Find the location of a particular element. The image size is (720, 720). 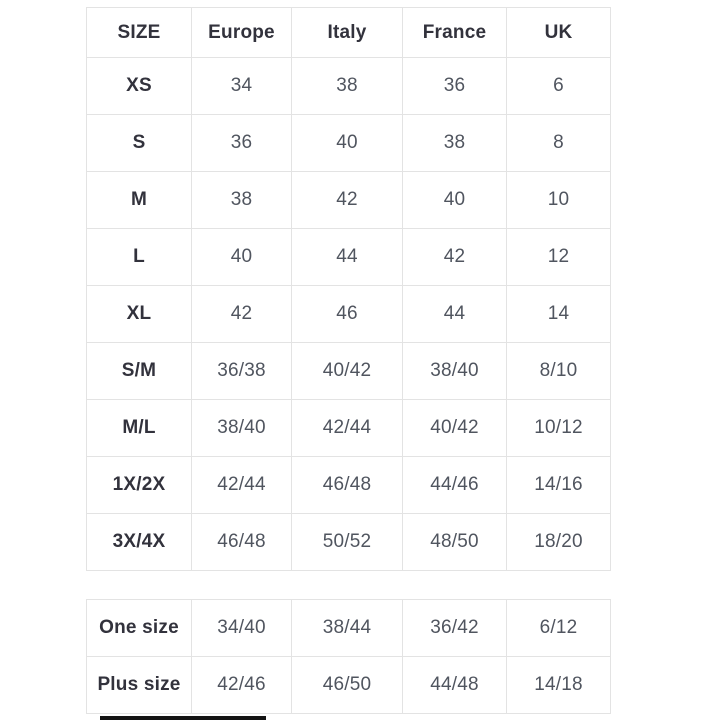

size-label-cell: 3X/4X is located at coordinates (139, 542).